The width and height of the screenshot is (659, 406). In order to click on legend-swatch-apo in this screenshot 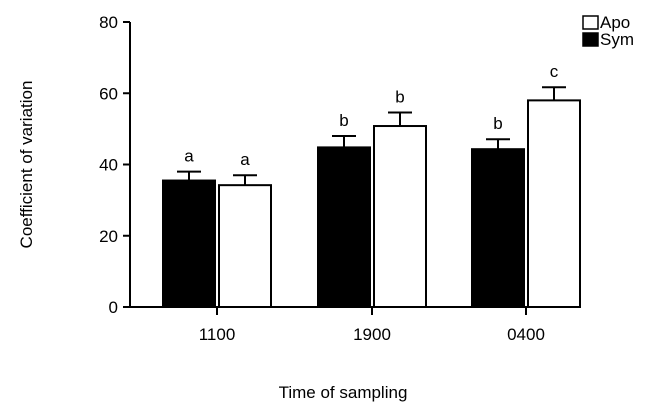, I will do `click(590, 22)`.